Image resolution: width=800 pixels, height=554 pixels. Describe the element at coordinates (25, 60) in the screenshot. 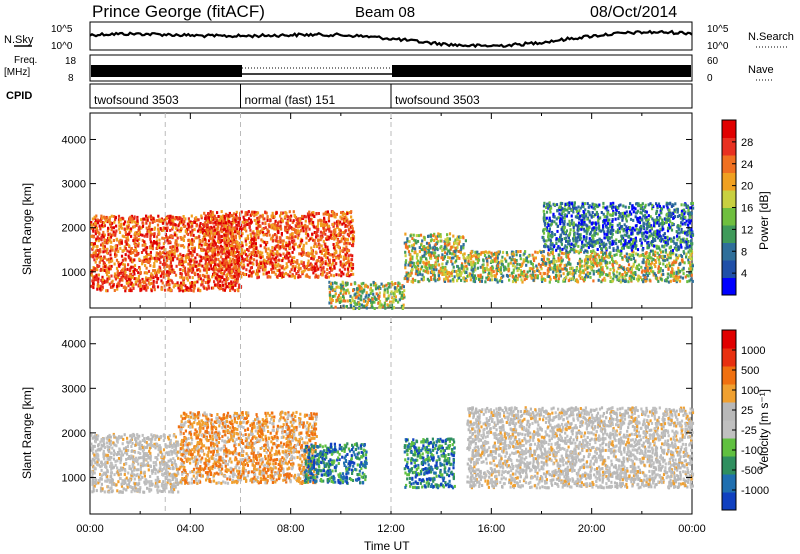

I see `freq-label: Freq.` at that location.